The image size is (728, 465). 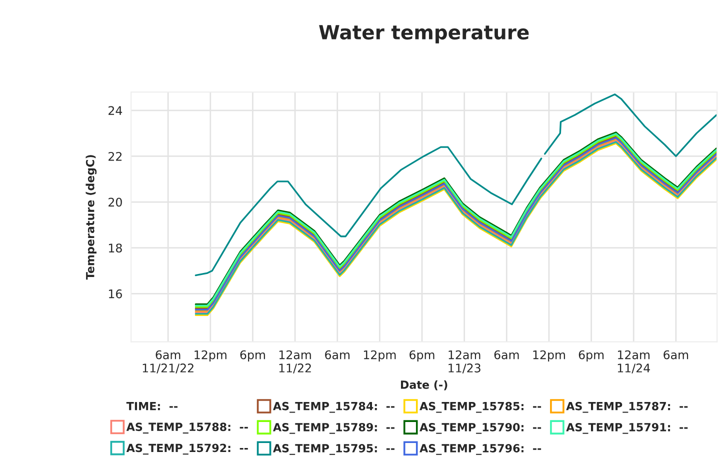 I want to click on y-tick-label: 20, so click(x=115, y=202).